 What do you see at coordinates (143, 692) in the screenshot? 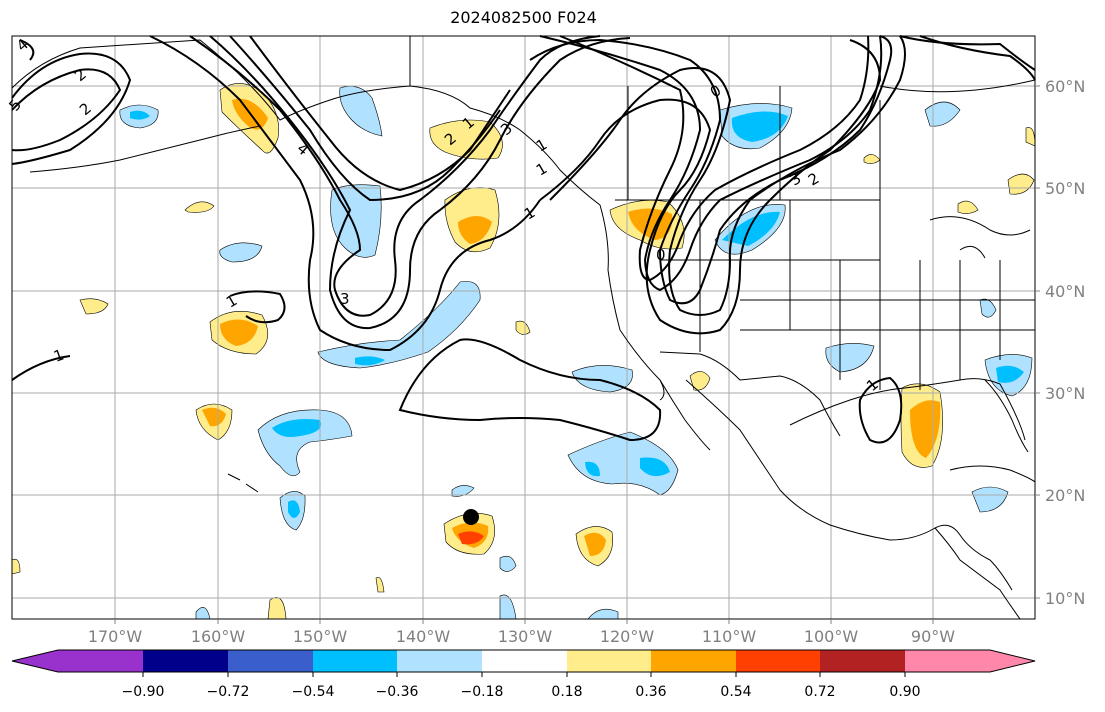
I see `colorbar-label: −0.90` at bounding box center [143, 692].